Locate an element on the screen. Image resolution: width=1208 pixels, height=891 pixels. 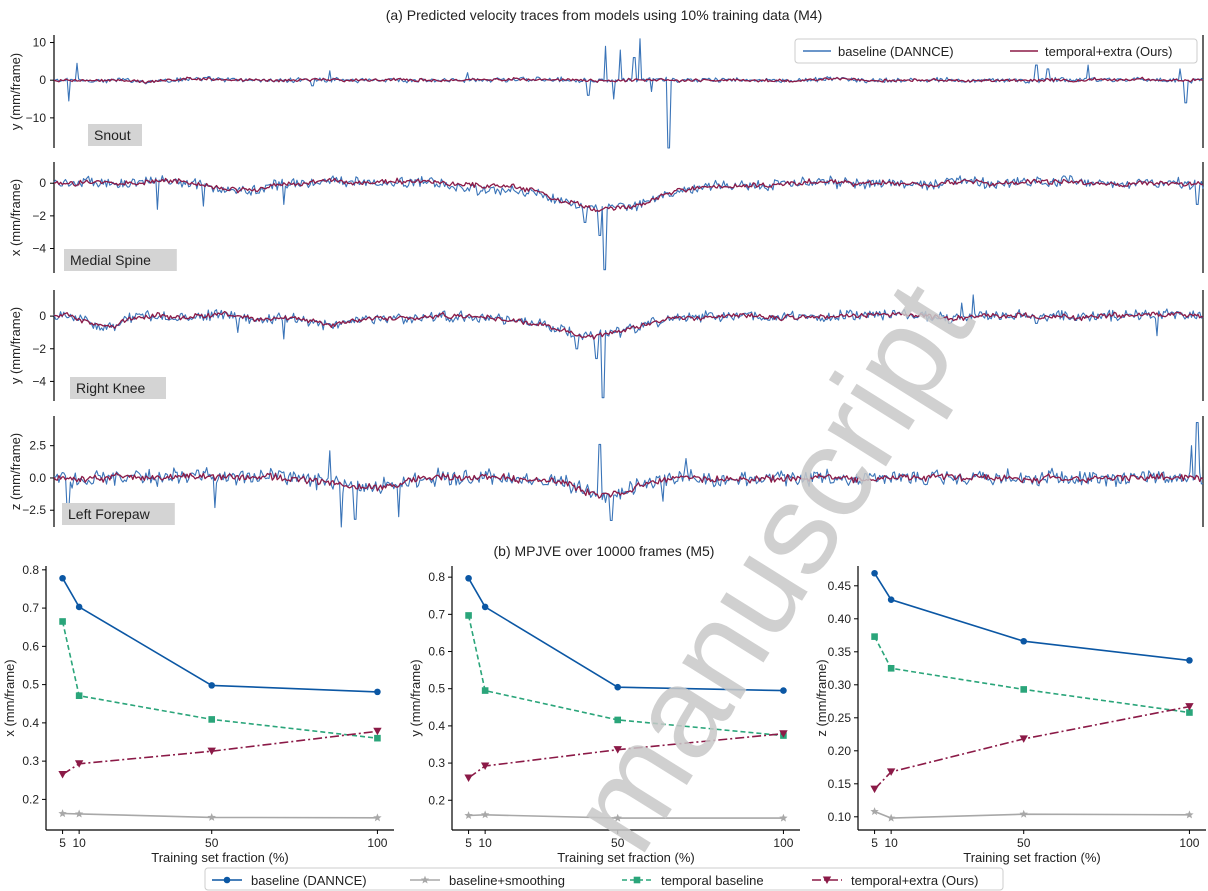
y-tick-label: −2 is located at coordinates (39, 216).